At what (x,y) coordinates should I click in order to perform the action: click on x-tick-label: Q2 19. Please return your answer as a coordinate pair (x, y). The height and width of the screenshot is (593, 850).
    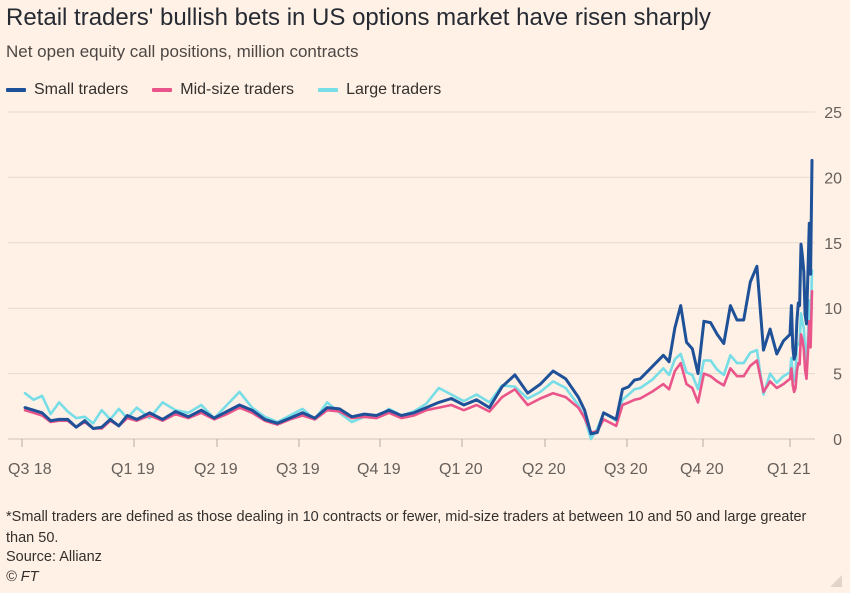
    Looking at the image, I should click on (216, 469).